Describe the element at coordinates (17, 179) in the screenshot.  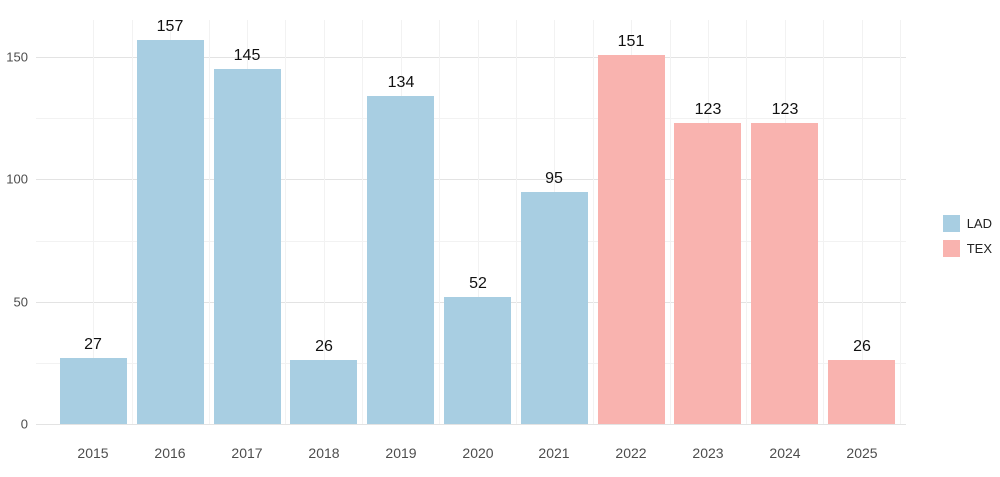
I see `y-tick-label: 100` at that location.